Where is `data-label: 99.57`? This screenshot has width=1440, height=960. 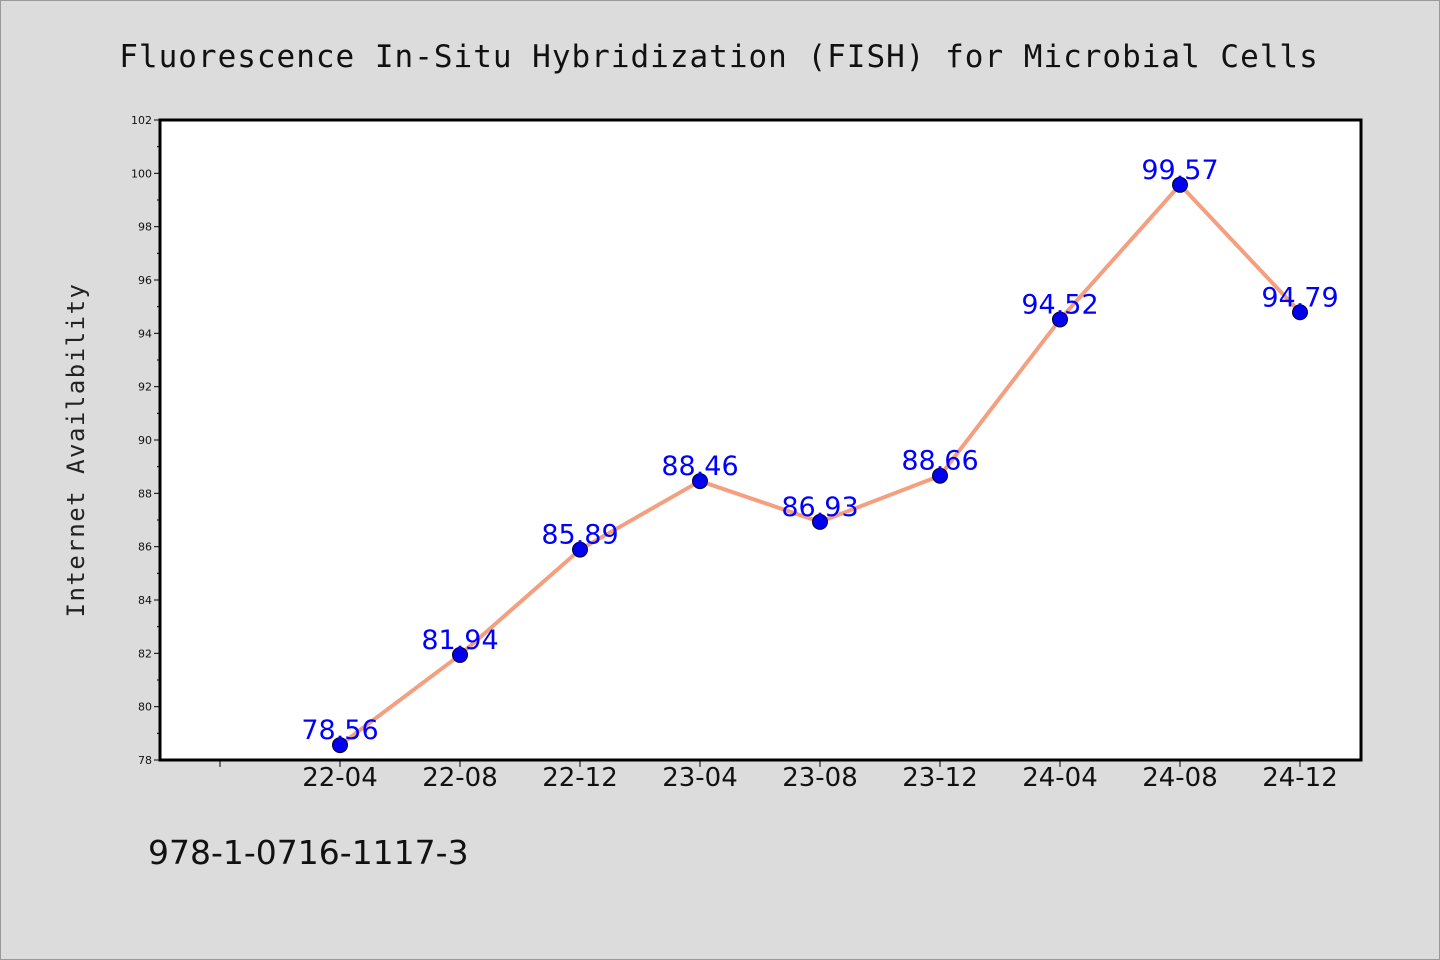
data-label: 99.57 is located at coordinates (1179, 170).